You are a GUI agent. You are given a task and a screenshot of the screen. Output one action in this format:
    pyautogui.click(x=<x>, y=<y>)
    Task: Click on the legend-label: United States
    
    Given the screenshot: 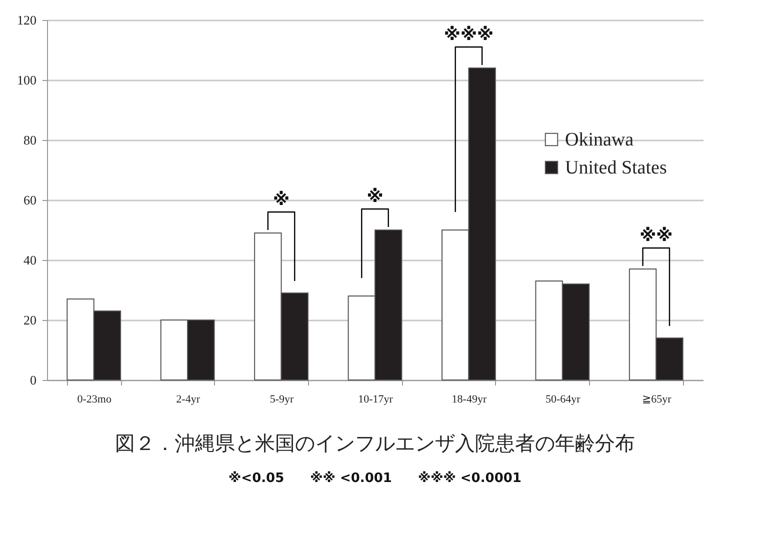 What is the action you would take?
    pyautogui.click(x=616, y=168)
    